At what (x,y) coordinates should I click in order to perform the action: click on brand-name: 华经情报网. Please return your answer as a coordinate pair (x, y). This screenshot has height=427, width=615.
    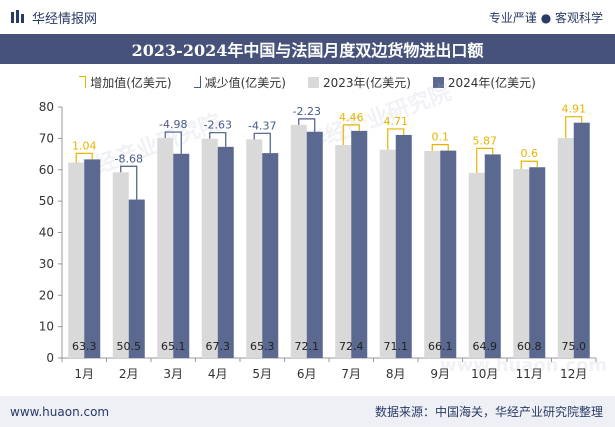
    Looking at the image, I should click on (65, 19).